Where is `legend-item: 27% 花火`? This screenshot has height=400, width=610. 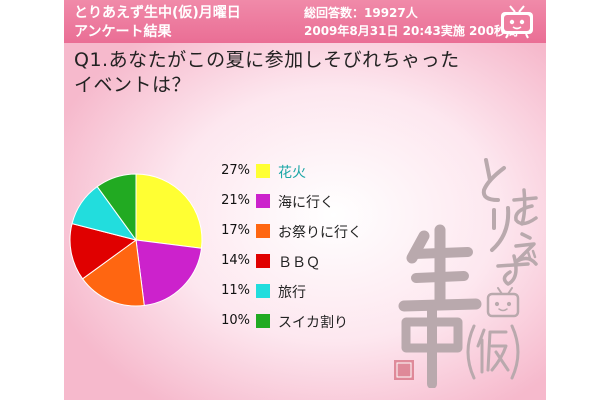 legend-item: 27% 花火 is located at coordinates (312, 172).